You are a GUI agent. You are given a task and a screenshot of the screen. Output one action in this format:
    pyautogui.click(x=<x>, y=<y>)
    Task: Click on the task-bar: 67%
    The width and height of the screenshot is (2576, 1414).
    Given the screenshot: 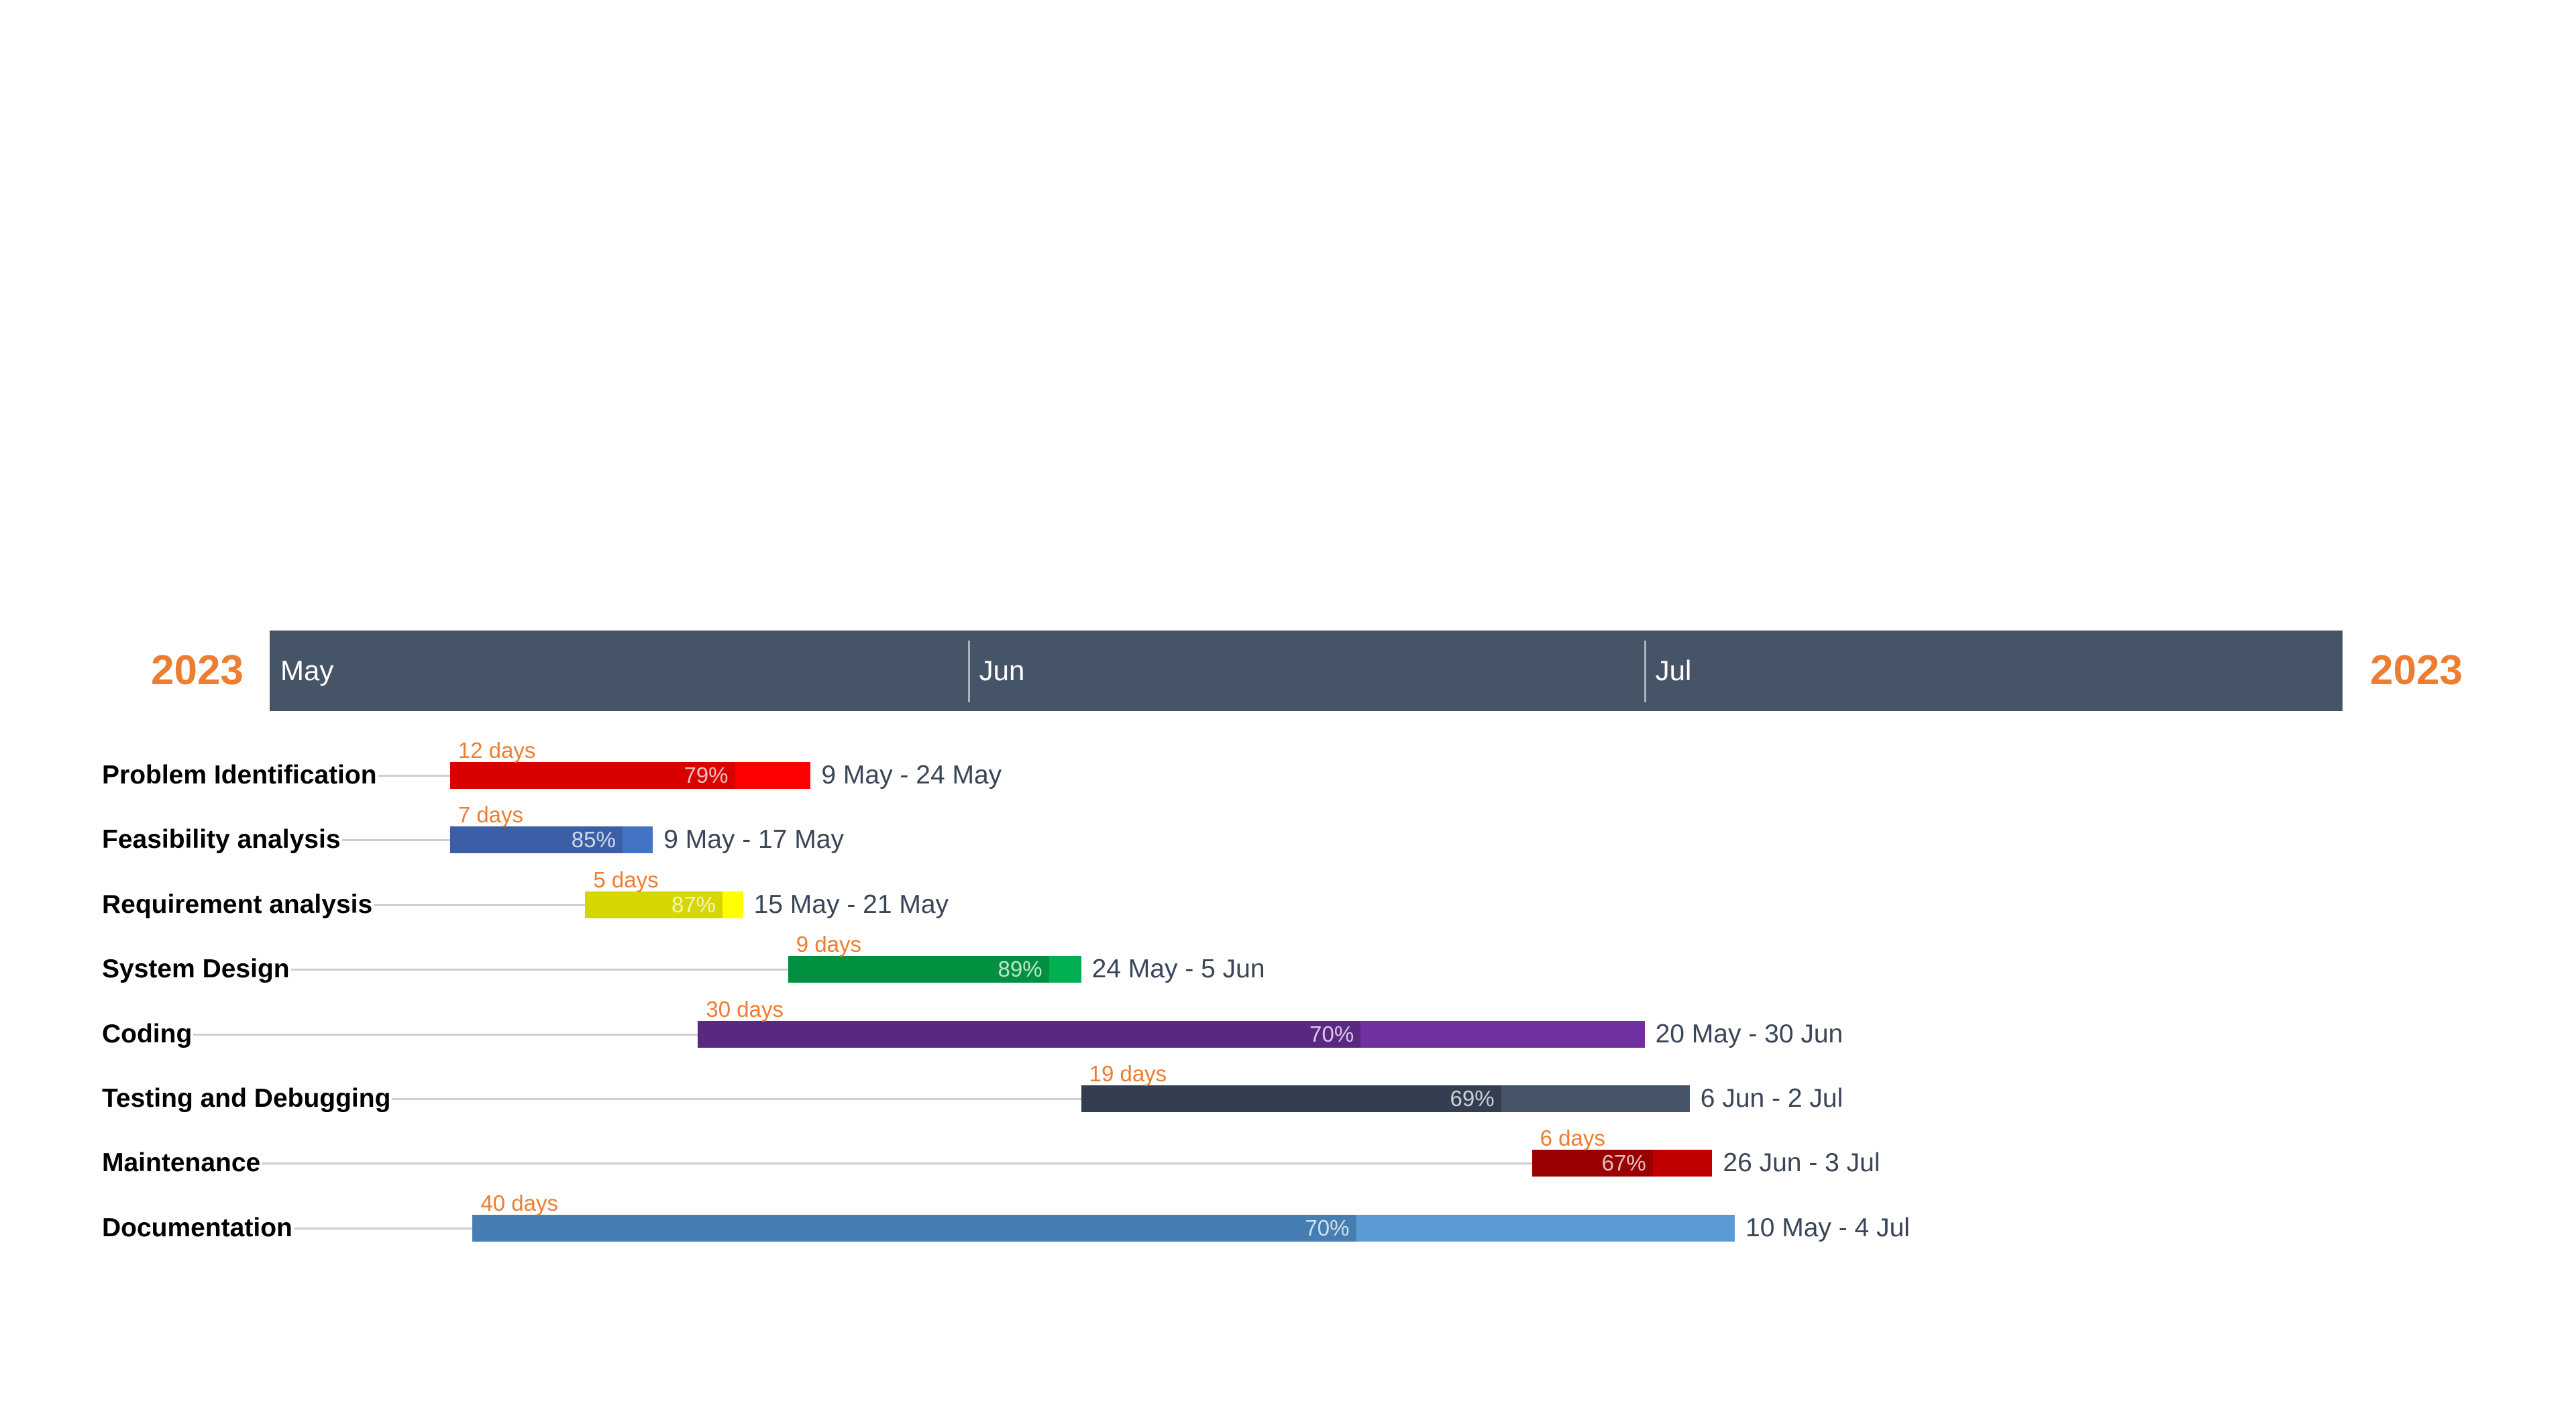 What is the action you would take?
    pyautogui.click(x=1622, y=1163)
    